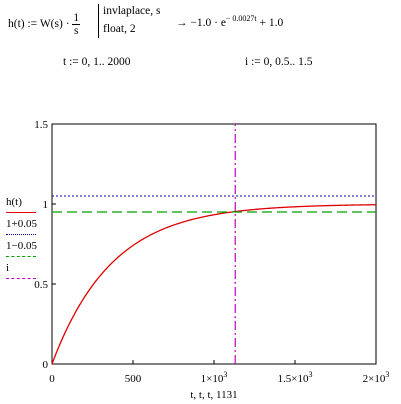  I want to click on legend-label-upper: 1+0.05, so click(21, 224).